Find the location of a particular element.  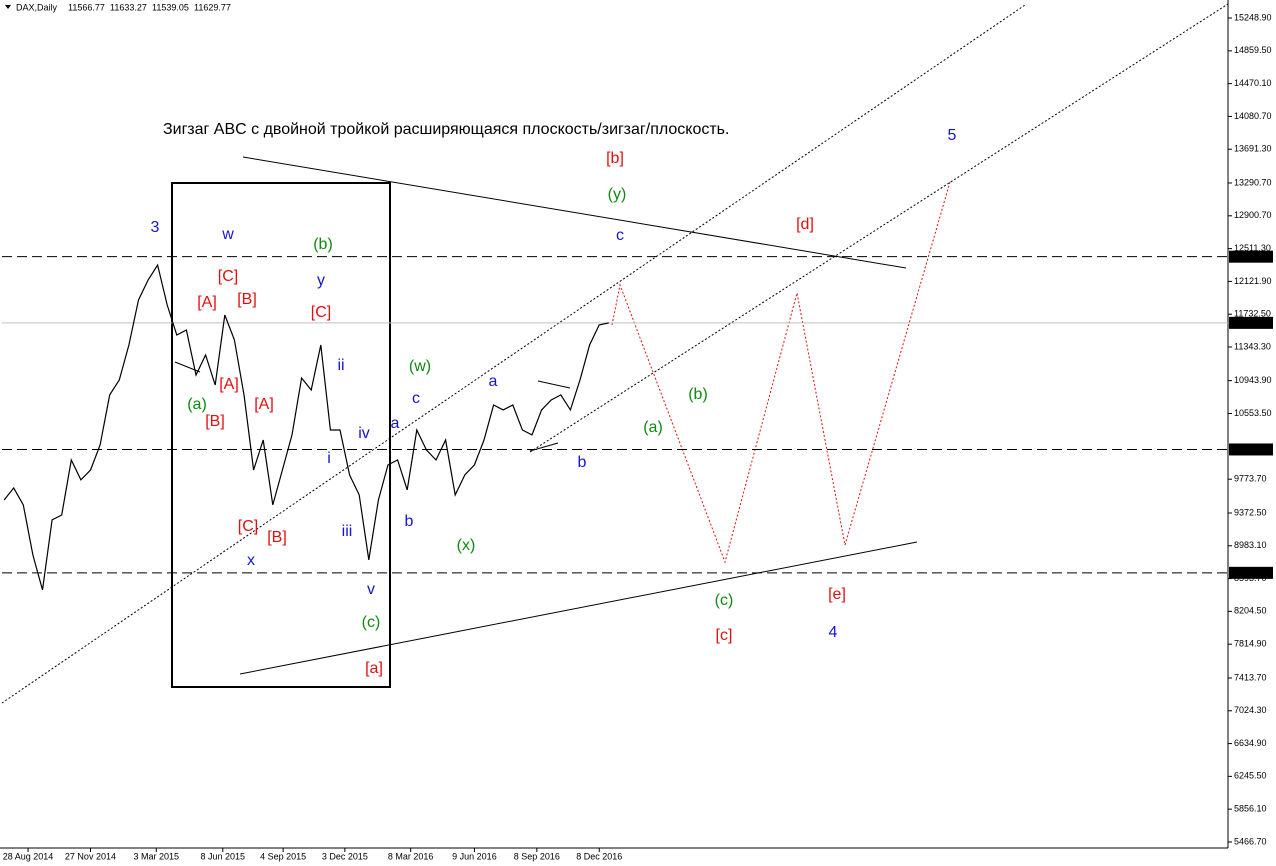

y-tick-label: 14080.70 is located at coordinates (1253, 116).